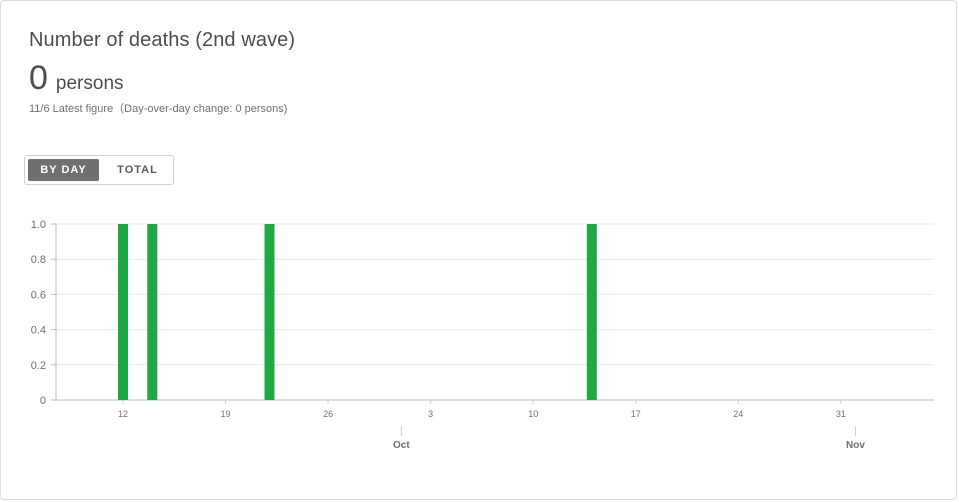 The height and width of the screenshot is (502, 959). Describe the element at coordinates (89, 83) in the screenshot. I see `latest-value-unit: persons` at that location.